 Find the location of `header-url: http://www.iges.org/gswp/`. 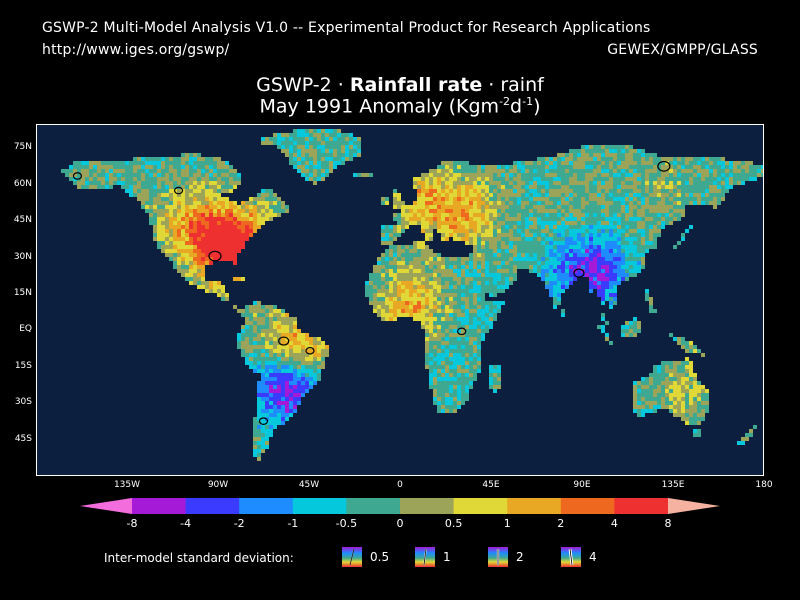

header-url: http://www.iges.org/gswp/ is located at coordinates (136, 50).